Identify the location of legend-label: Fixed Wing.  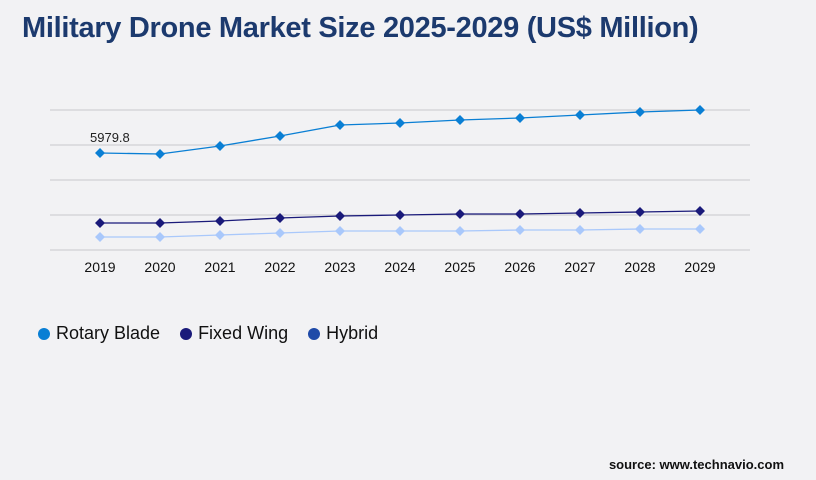
(243, 333).